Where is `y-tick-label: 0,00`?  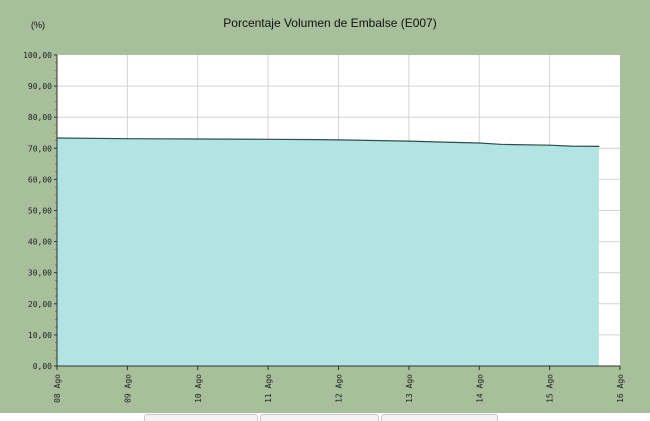 y-tick-label: 0,00 is located at coordinates (42, 366).